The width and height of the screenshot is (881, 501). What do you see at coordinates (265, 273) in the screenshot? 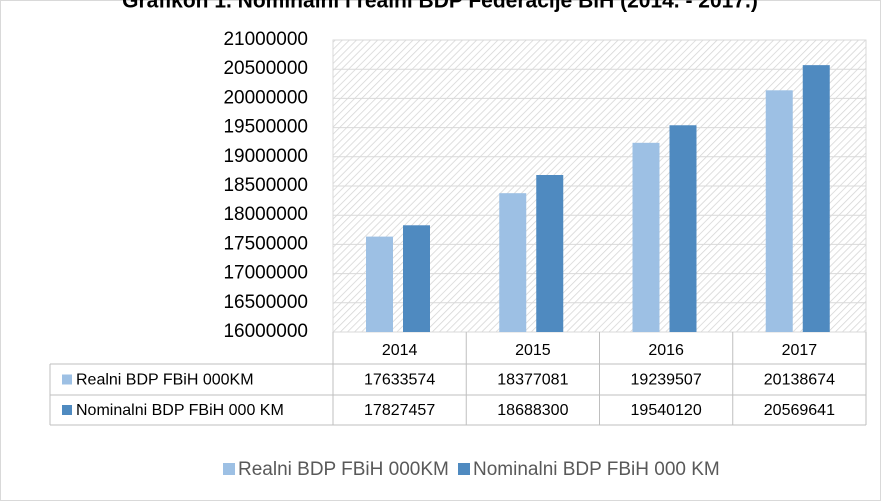
I see `y-tick-label: 17000000` at bounding box center [265, 273].